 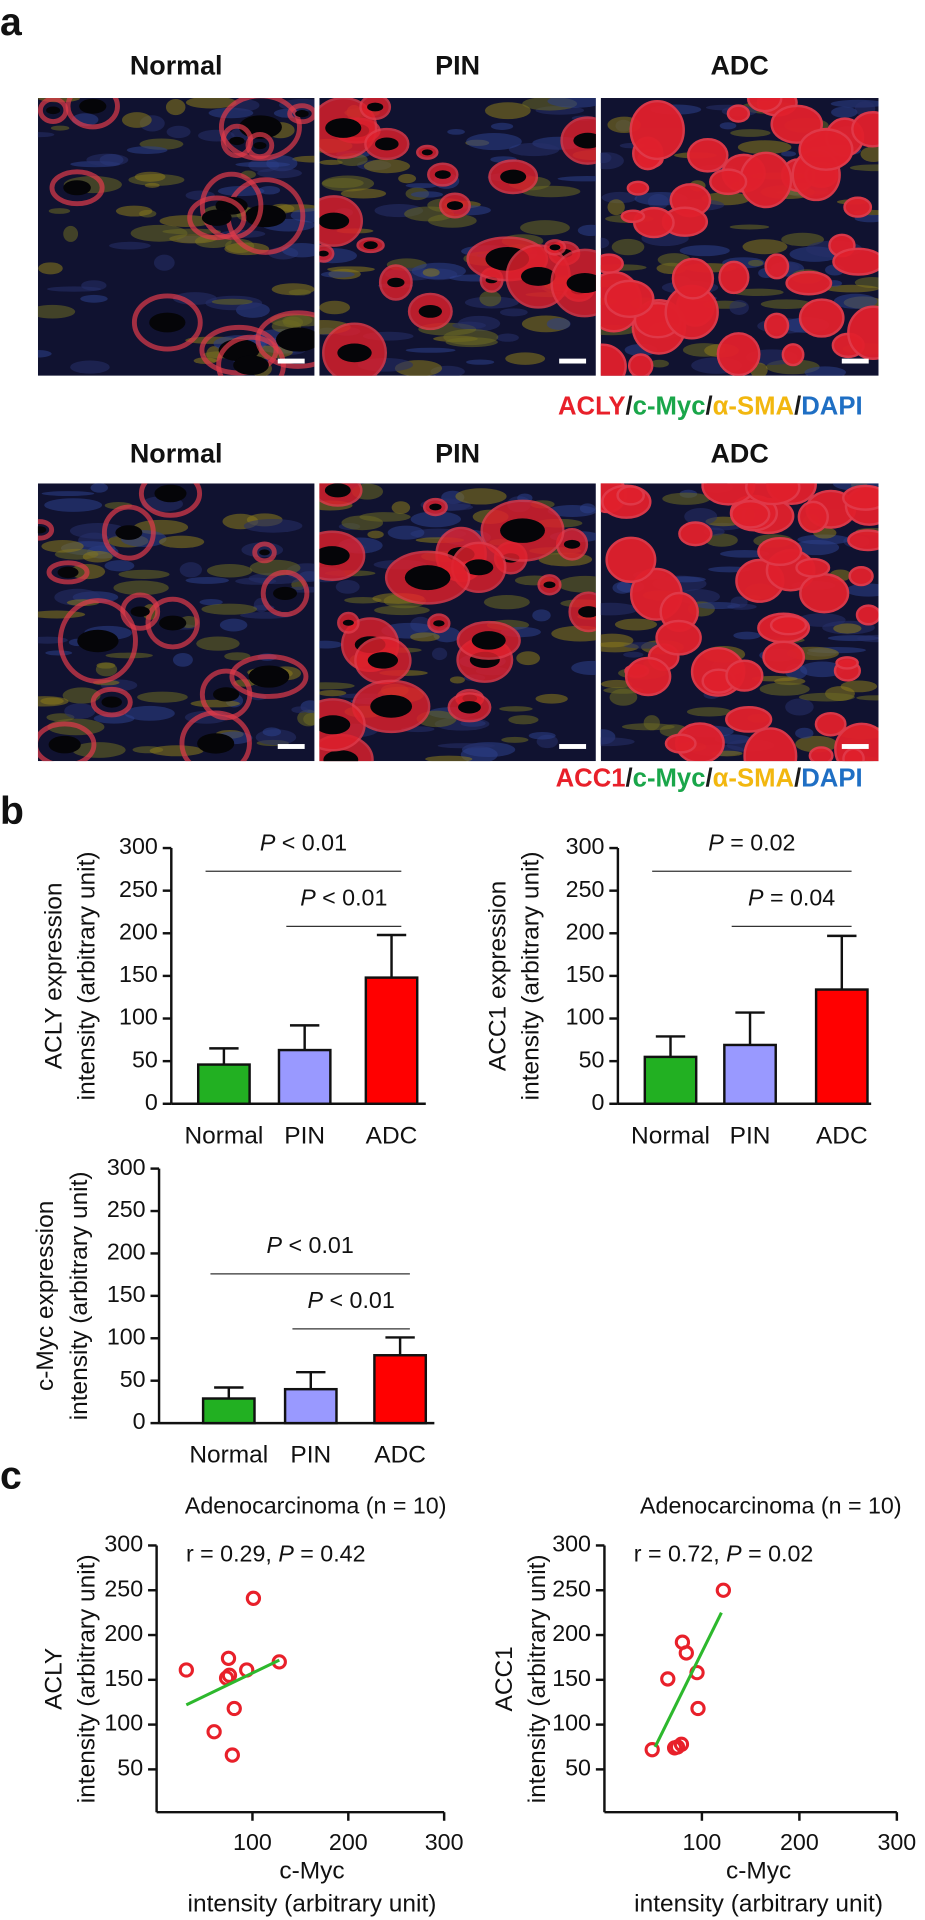 What do you see at coordinates (571, 1544) in the screenshot?
I see `y-tick-label: 300` at bounding box center [571, 1544].